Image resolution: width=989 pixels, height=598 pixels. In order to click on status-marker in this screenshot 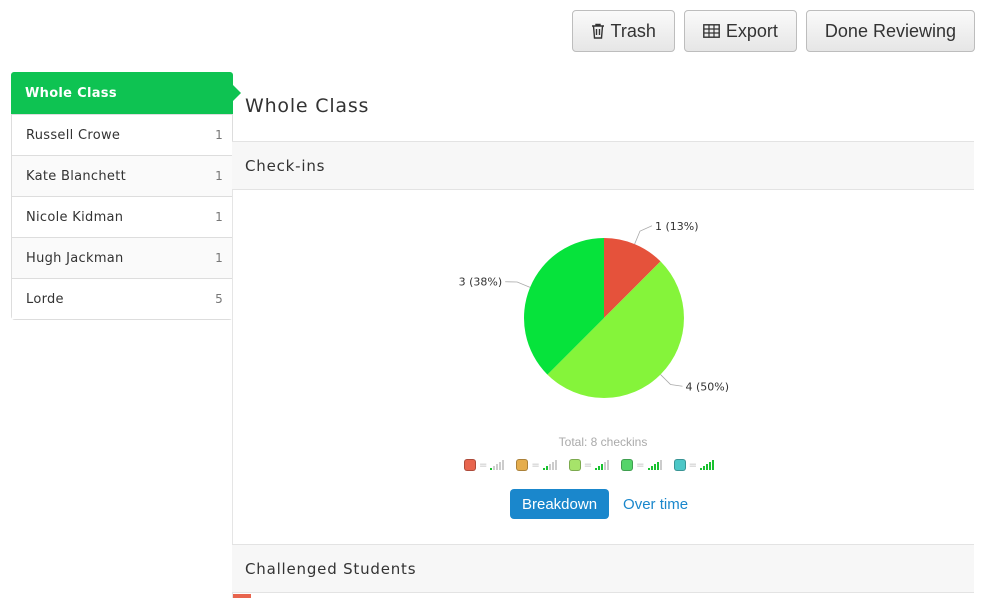, I will do `click(242, 596)`.